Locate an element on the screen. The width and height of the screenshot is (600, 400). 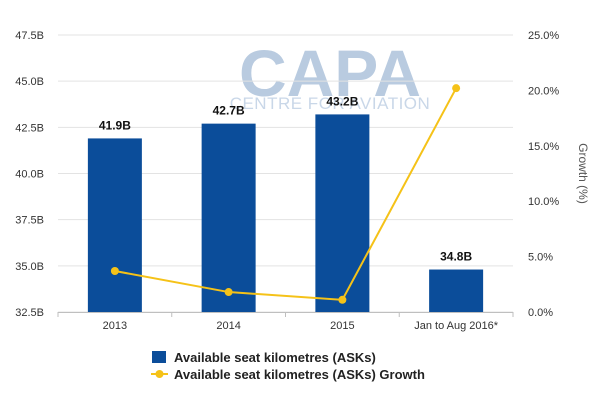
right-axis-tick-label: 5.0% is located at coordinates (540, 258).